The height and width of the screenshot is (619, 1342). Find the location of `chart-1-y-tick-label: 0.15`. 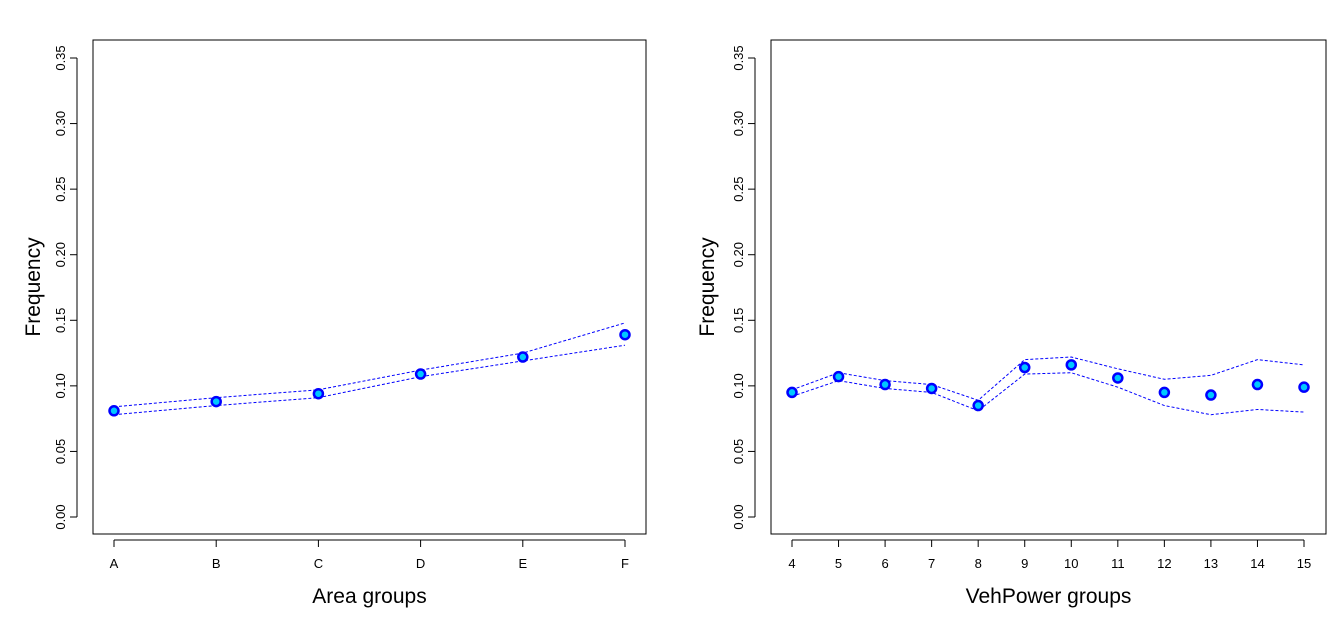

chart-1-y-tick-label: 0.15 is located at coordinates (738, 320).